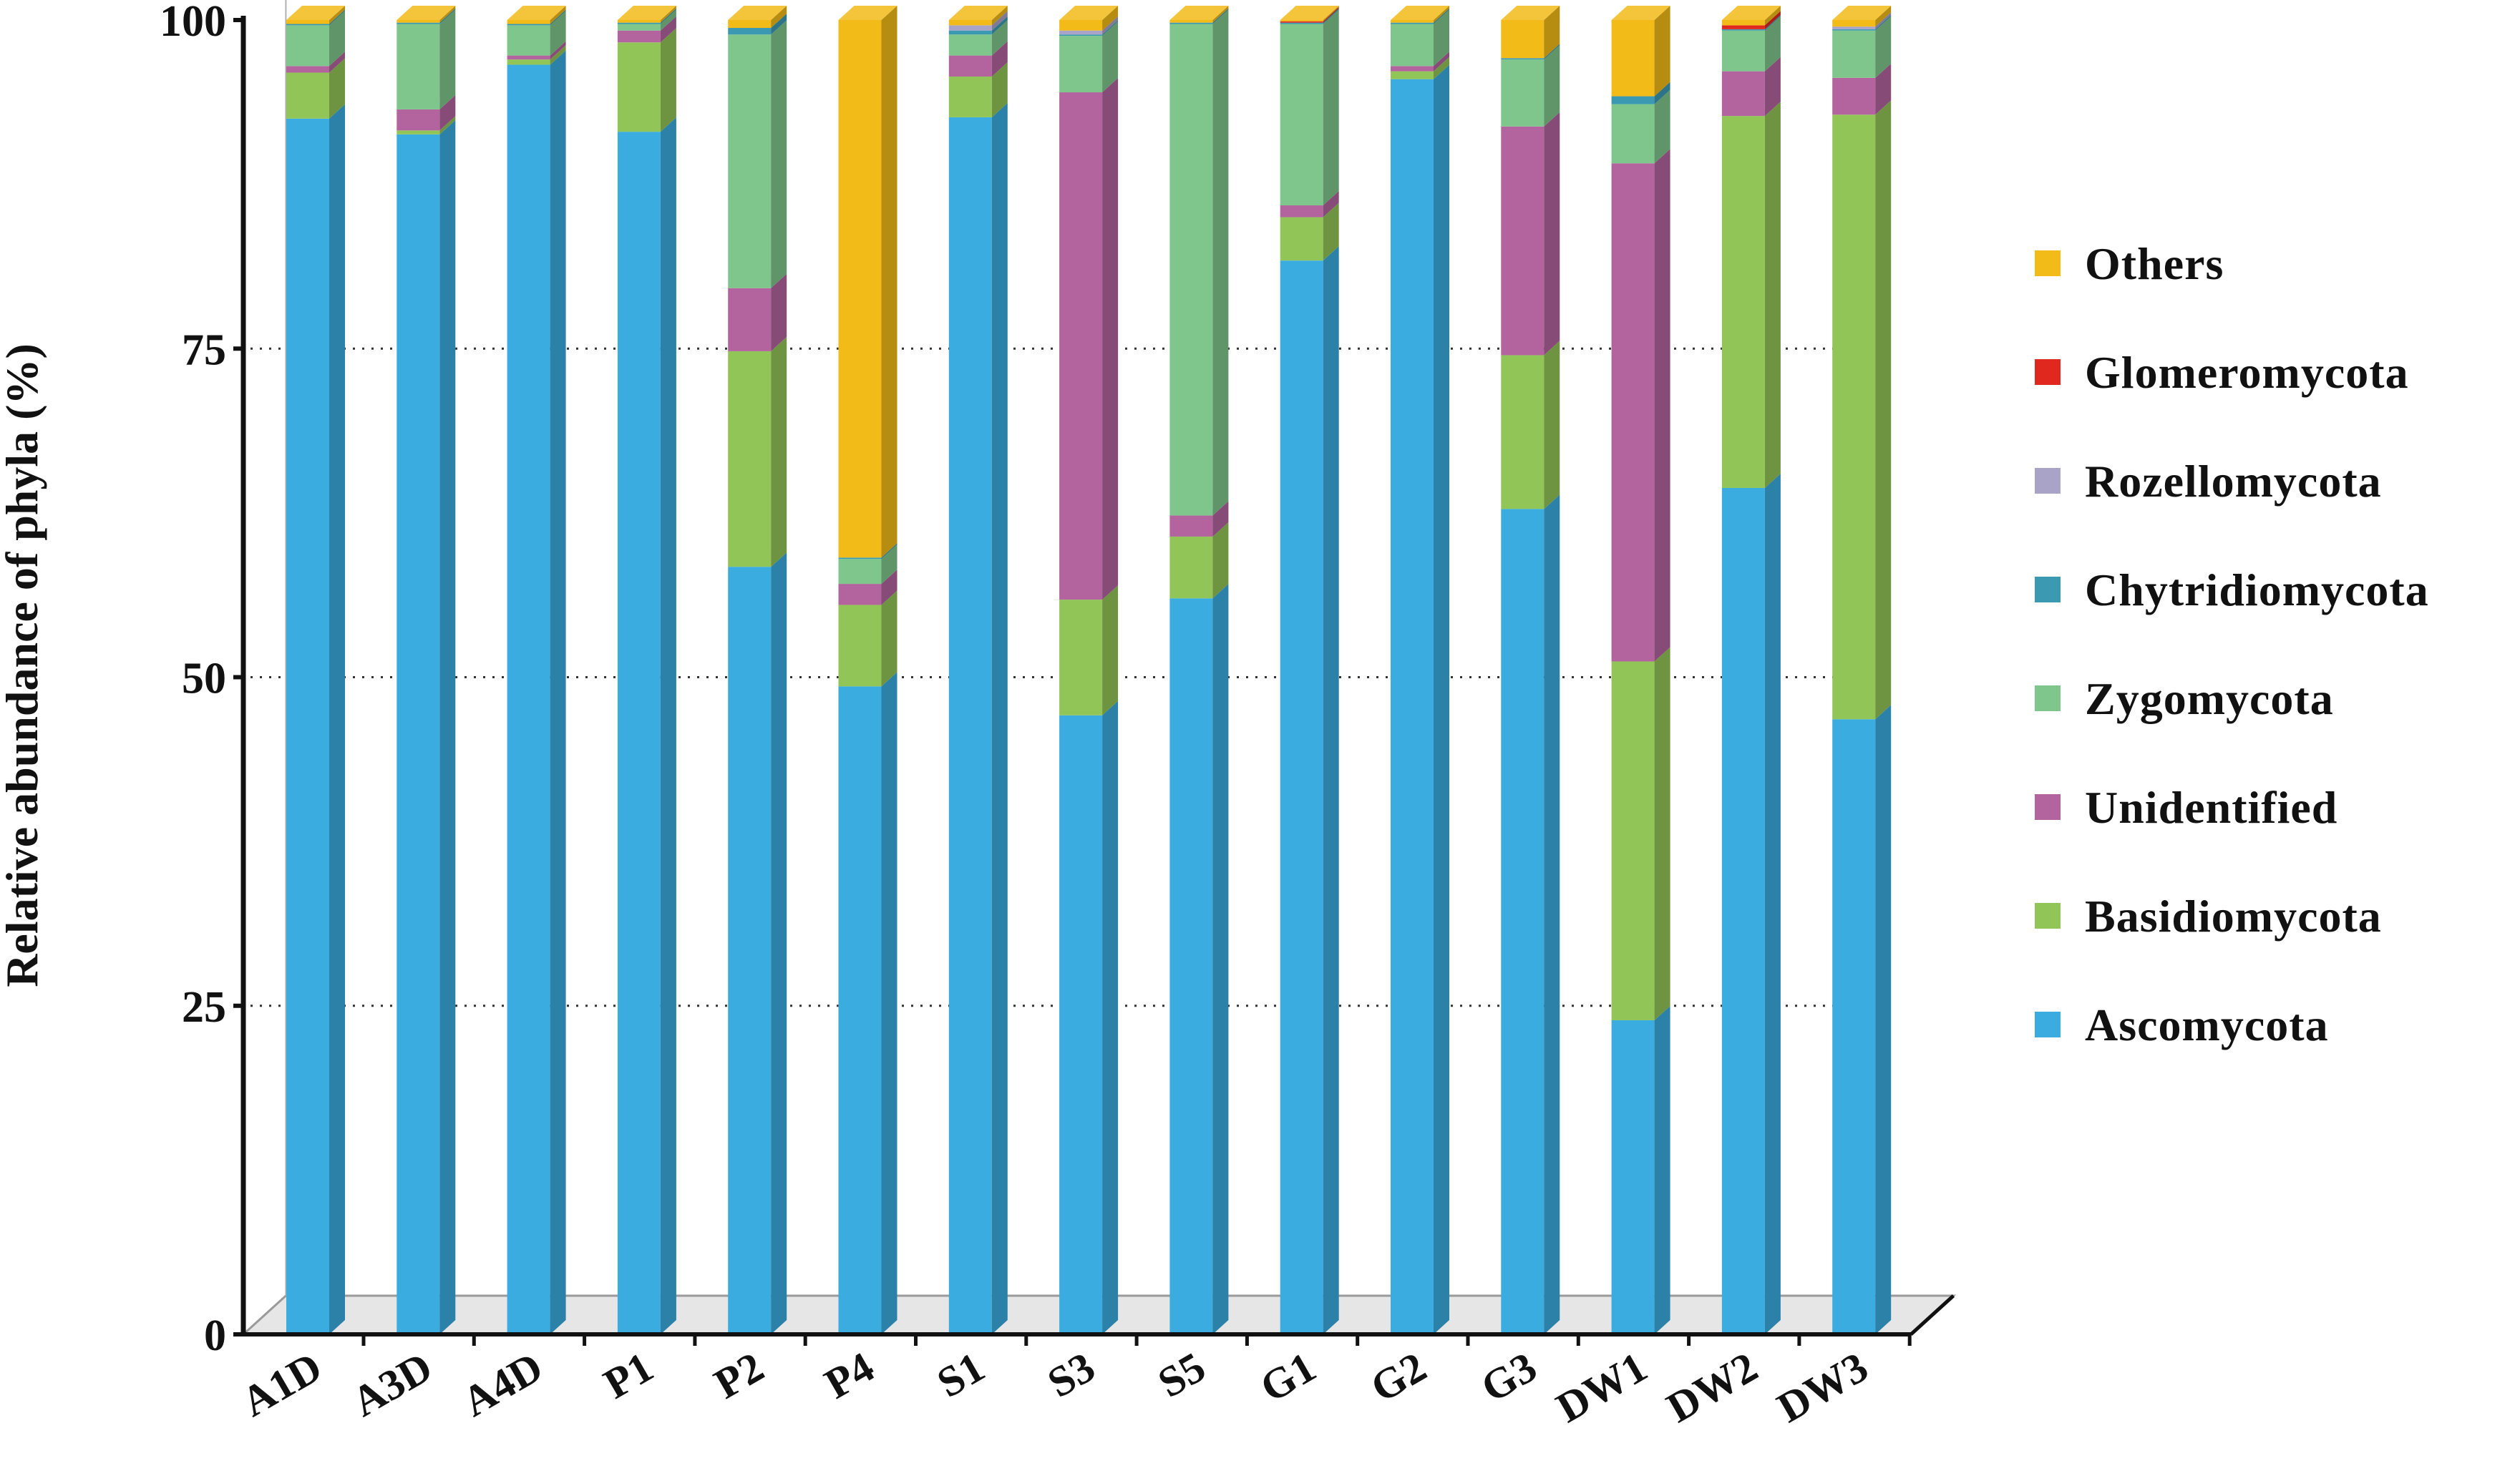  I want to click on x-tick-label: DW1, so click(1602, 1387).